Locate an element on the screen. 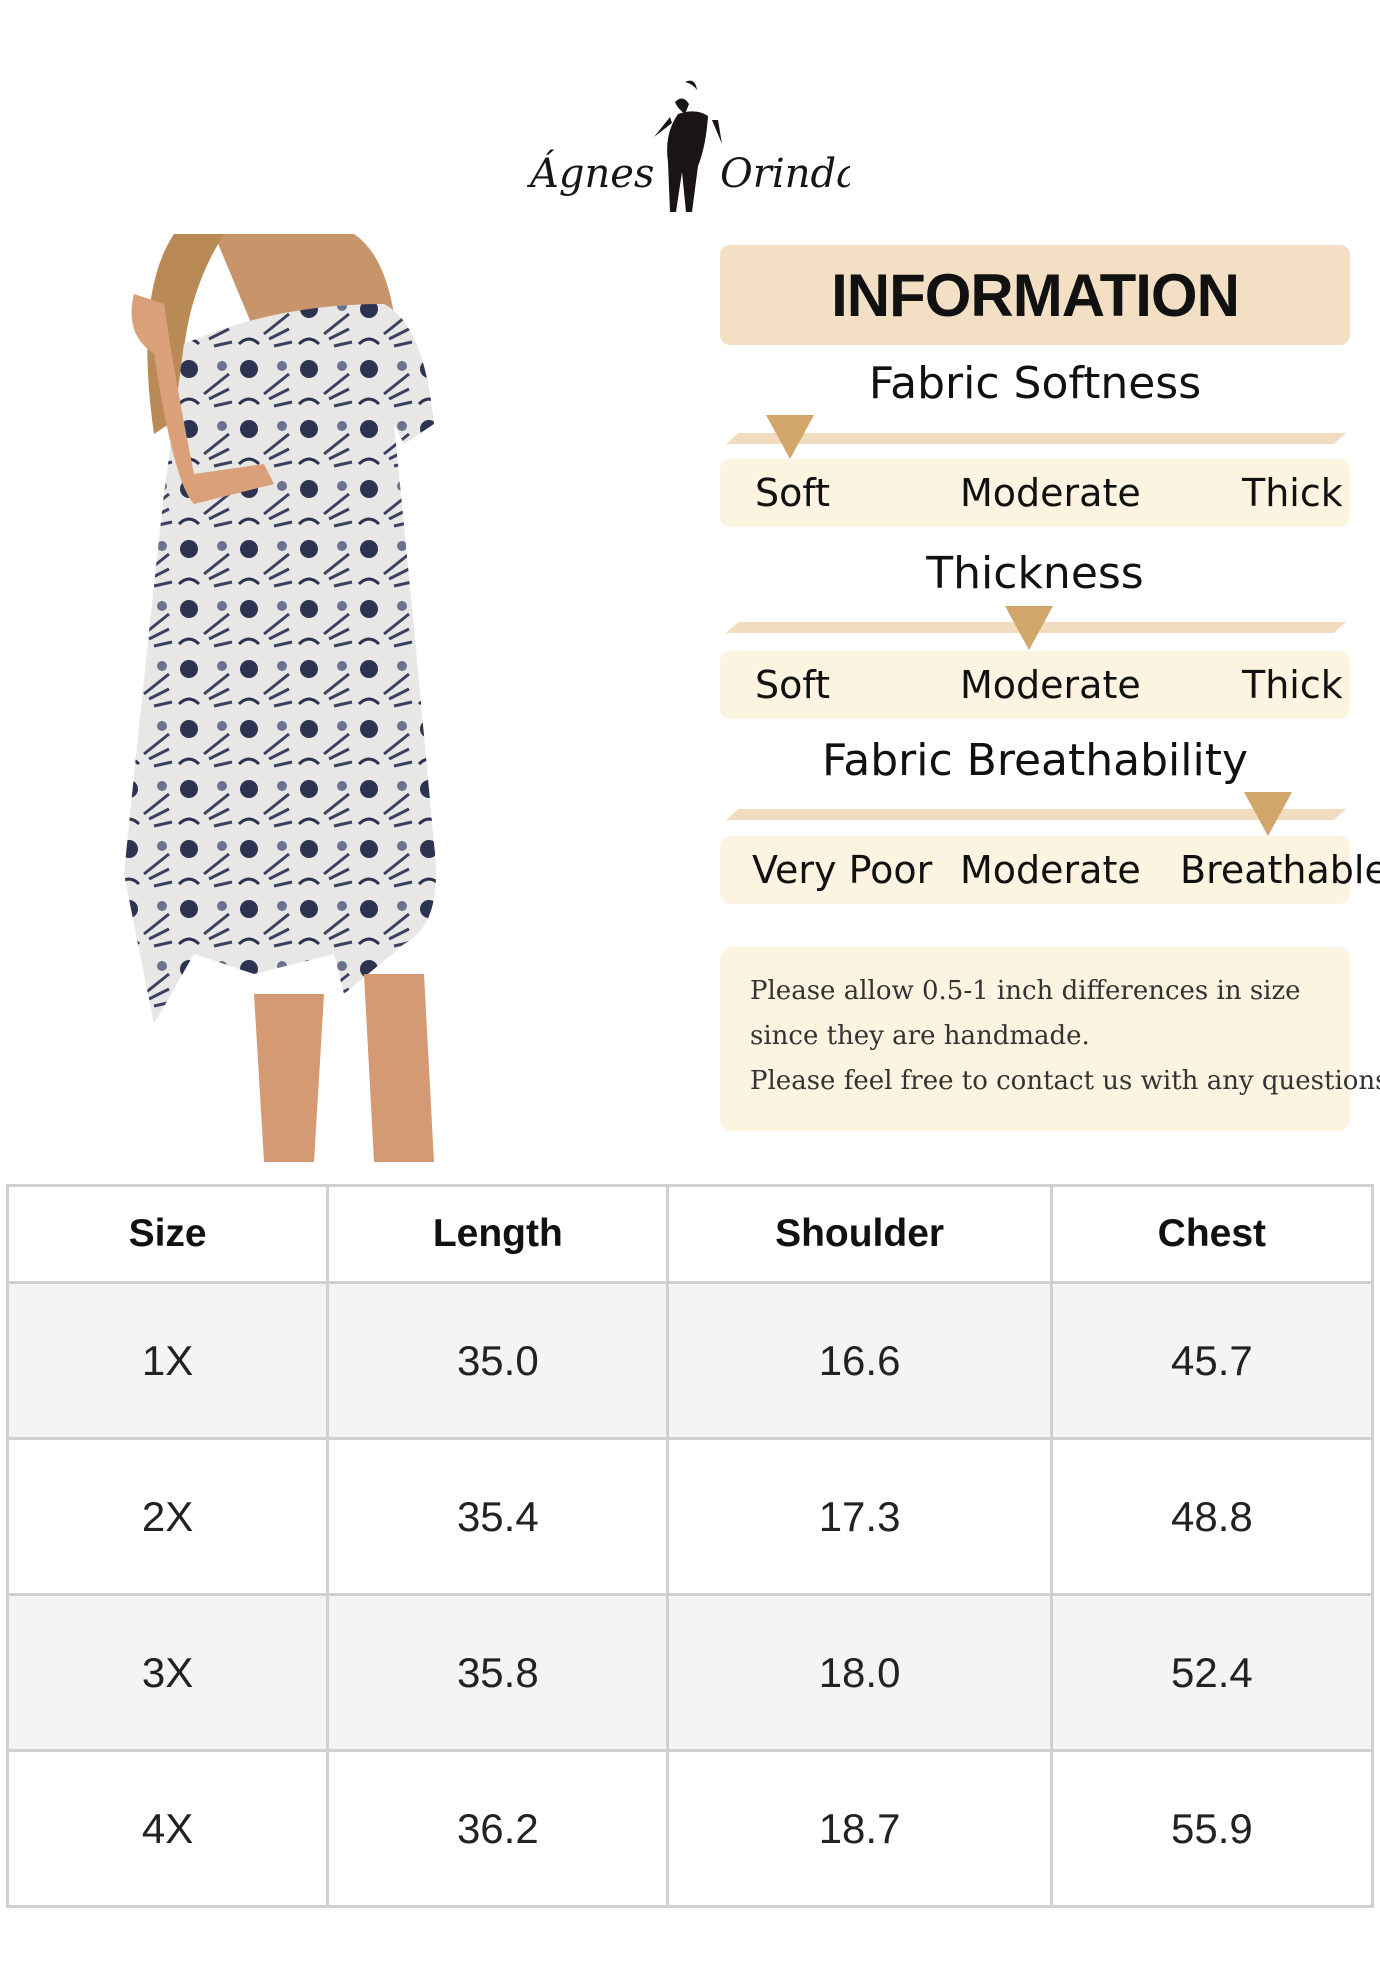 The height and width of the screenshot is (1986, 1380). cell-shoulder: 18.7 is located at coordinates (859, 1828).